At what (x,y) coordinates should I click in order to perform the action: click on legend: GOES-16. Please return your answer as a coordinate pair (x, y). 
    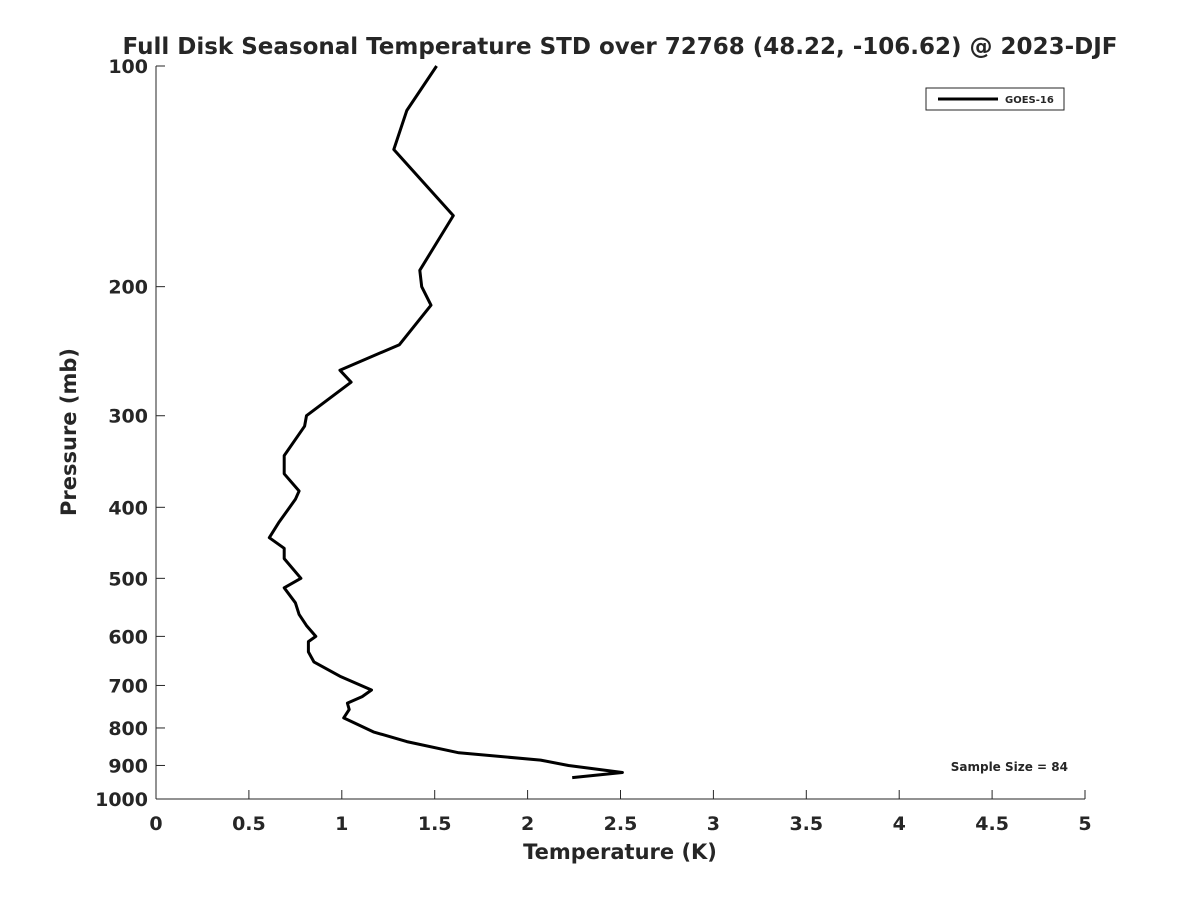
    Looking at the image, I should click on (995, 99).